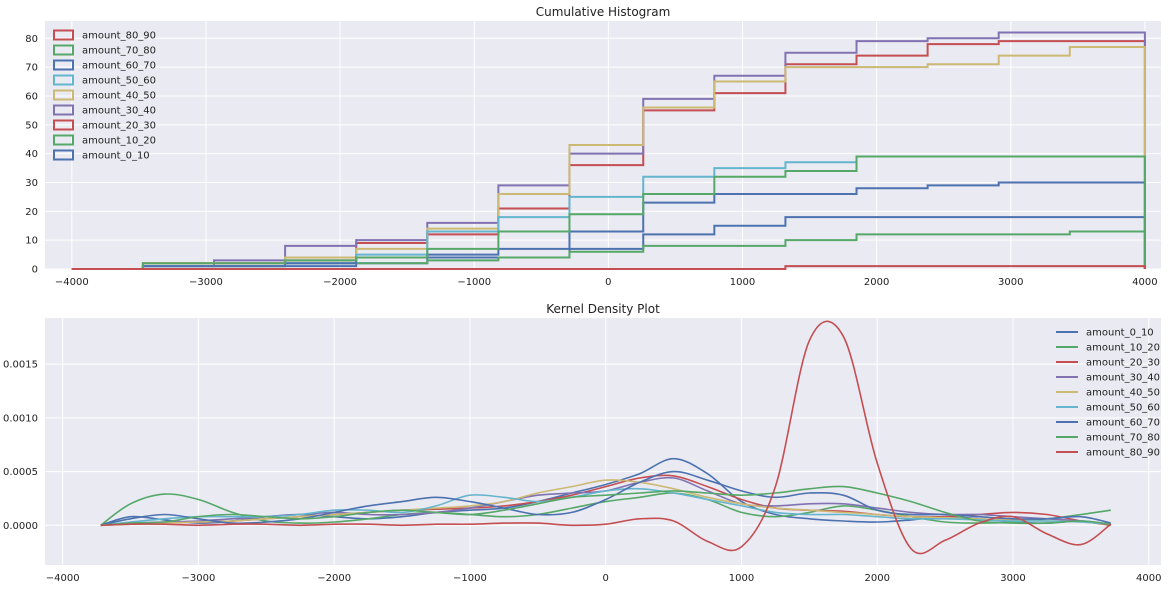  Describe the element at coordinates (470, 578) in the screenshot. I see `kde-x-tick-label: −1000` at that location.